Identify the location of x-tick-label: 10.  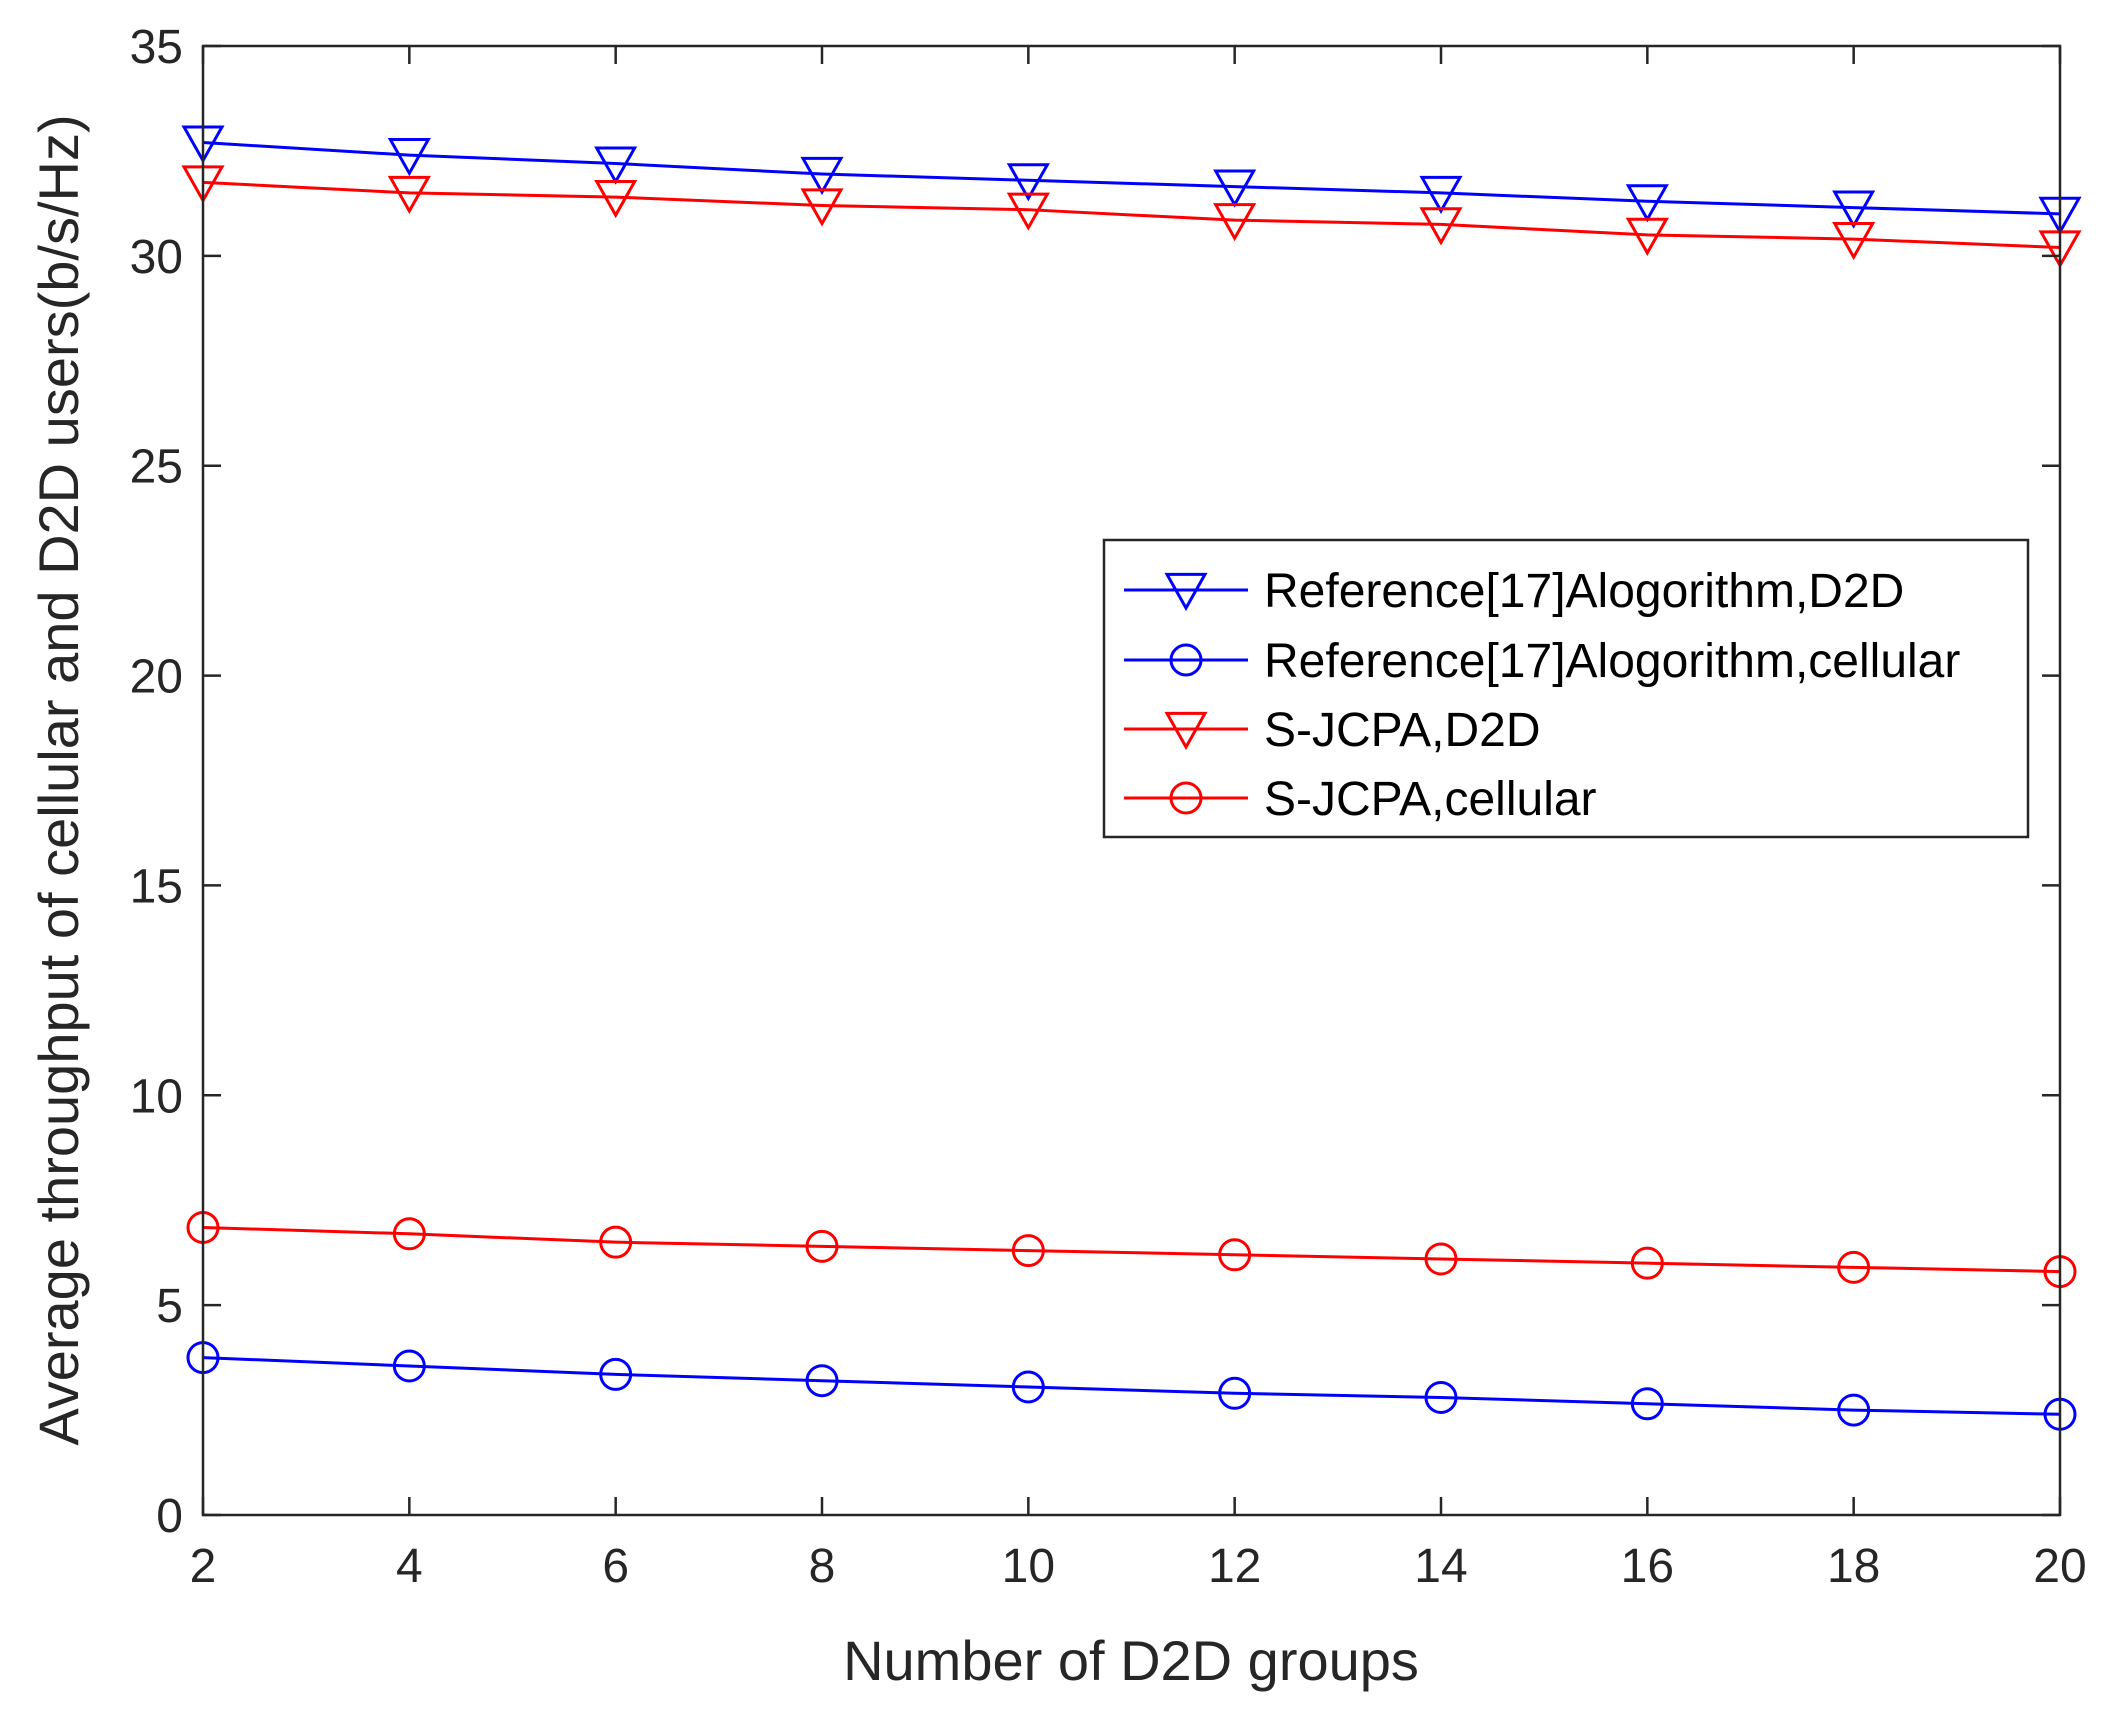
(1028, 1566).